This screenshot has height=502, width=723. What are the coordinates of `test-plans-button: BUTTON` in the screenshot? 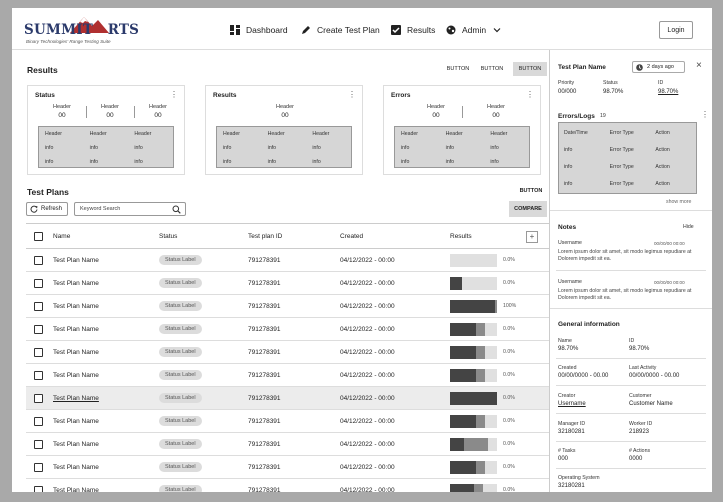 It's located at (531, 191).